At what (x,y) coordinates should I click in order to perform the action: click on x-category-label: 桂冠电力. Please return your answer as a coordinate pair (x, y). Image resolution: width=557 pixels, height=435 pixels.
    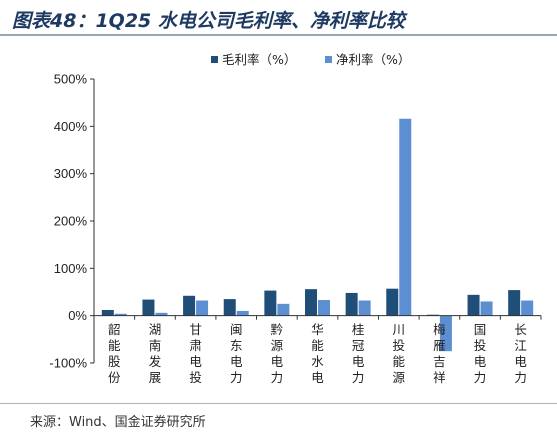
    Looking at the image, I should click on (358, 353).